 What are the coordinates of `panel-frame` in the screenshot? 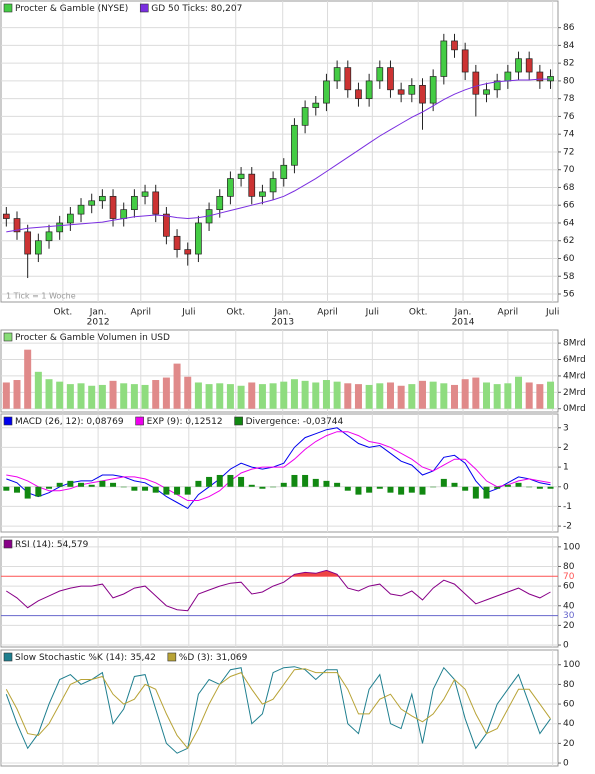 It's located at (279, 473).